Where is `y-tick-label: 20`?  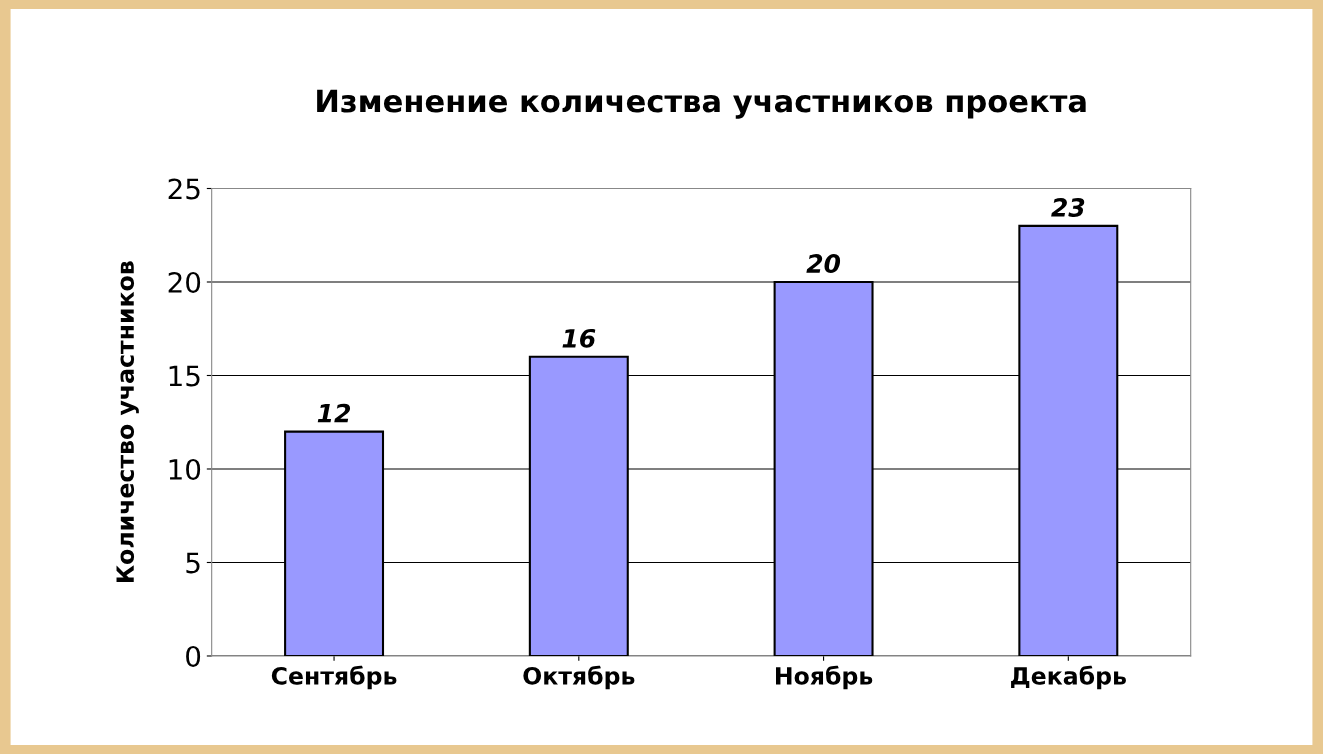
y-tick-label: 20 is located at coordinates (184, 282).